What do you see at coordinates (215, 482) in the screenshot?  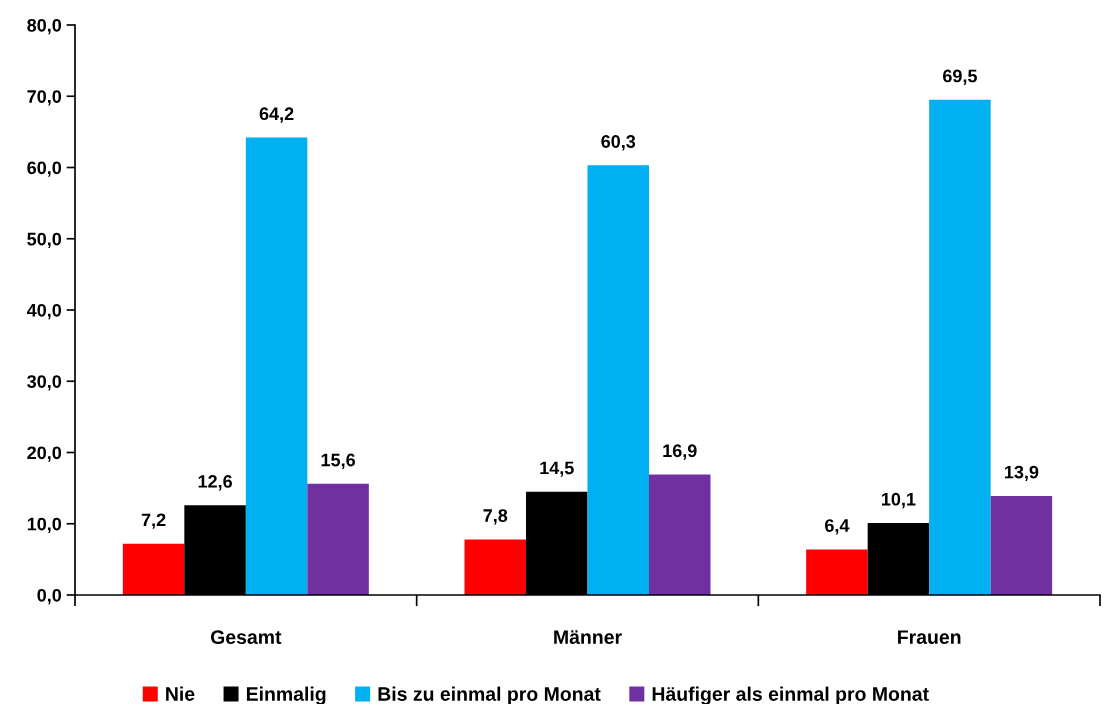 I see `data-label: 12,6` at bounding box center [215, 482].